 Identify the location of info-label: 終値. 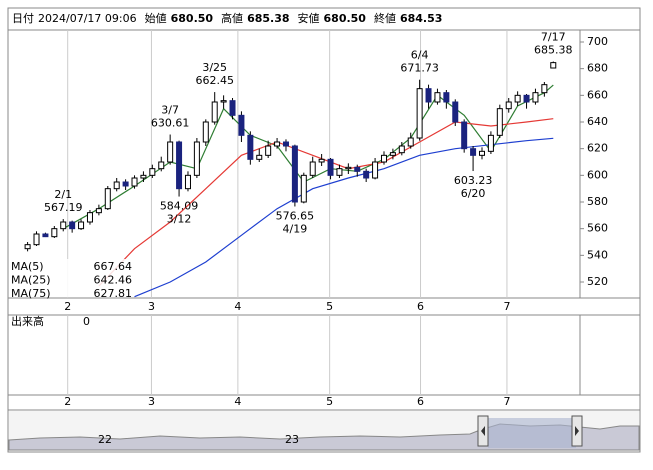
(385, 18).